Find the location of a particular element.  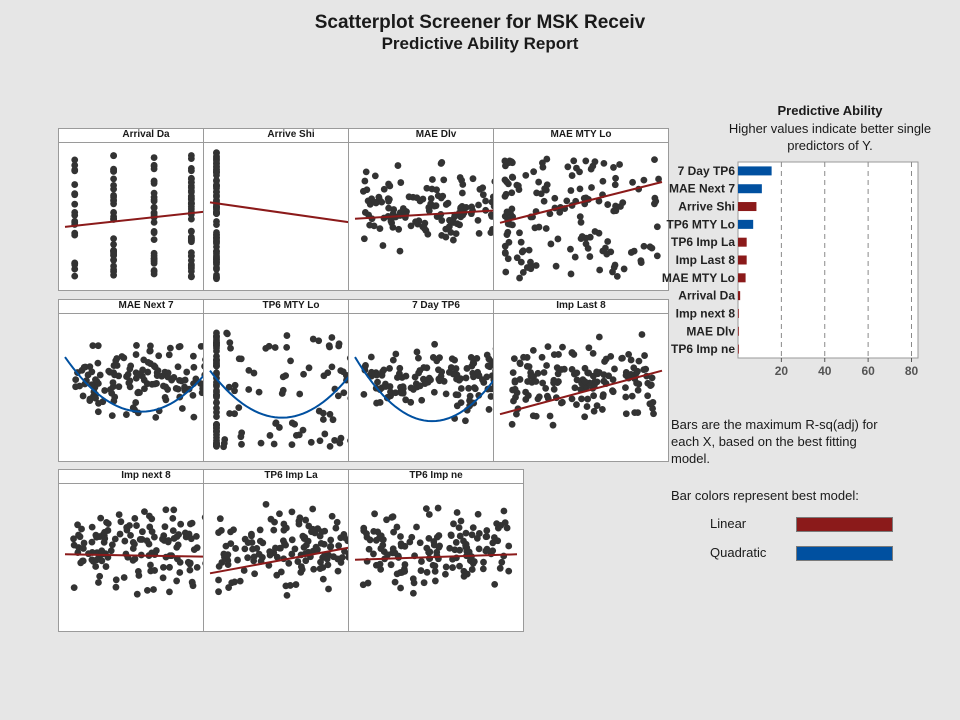

panel-header: MAE Next 7 is located at coordinates (146, 307).